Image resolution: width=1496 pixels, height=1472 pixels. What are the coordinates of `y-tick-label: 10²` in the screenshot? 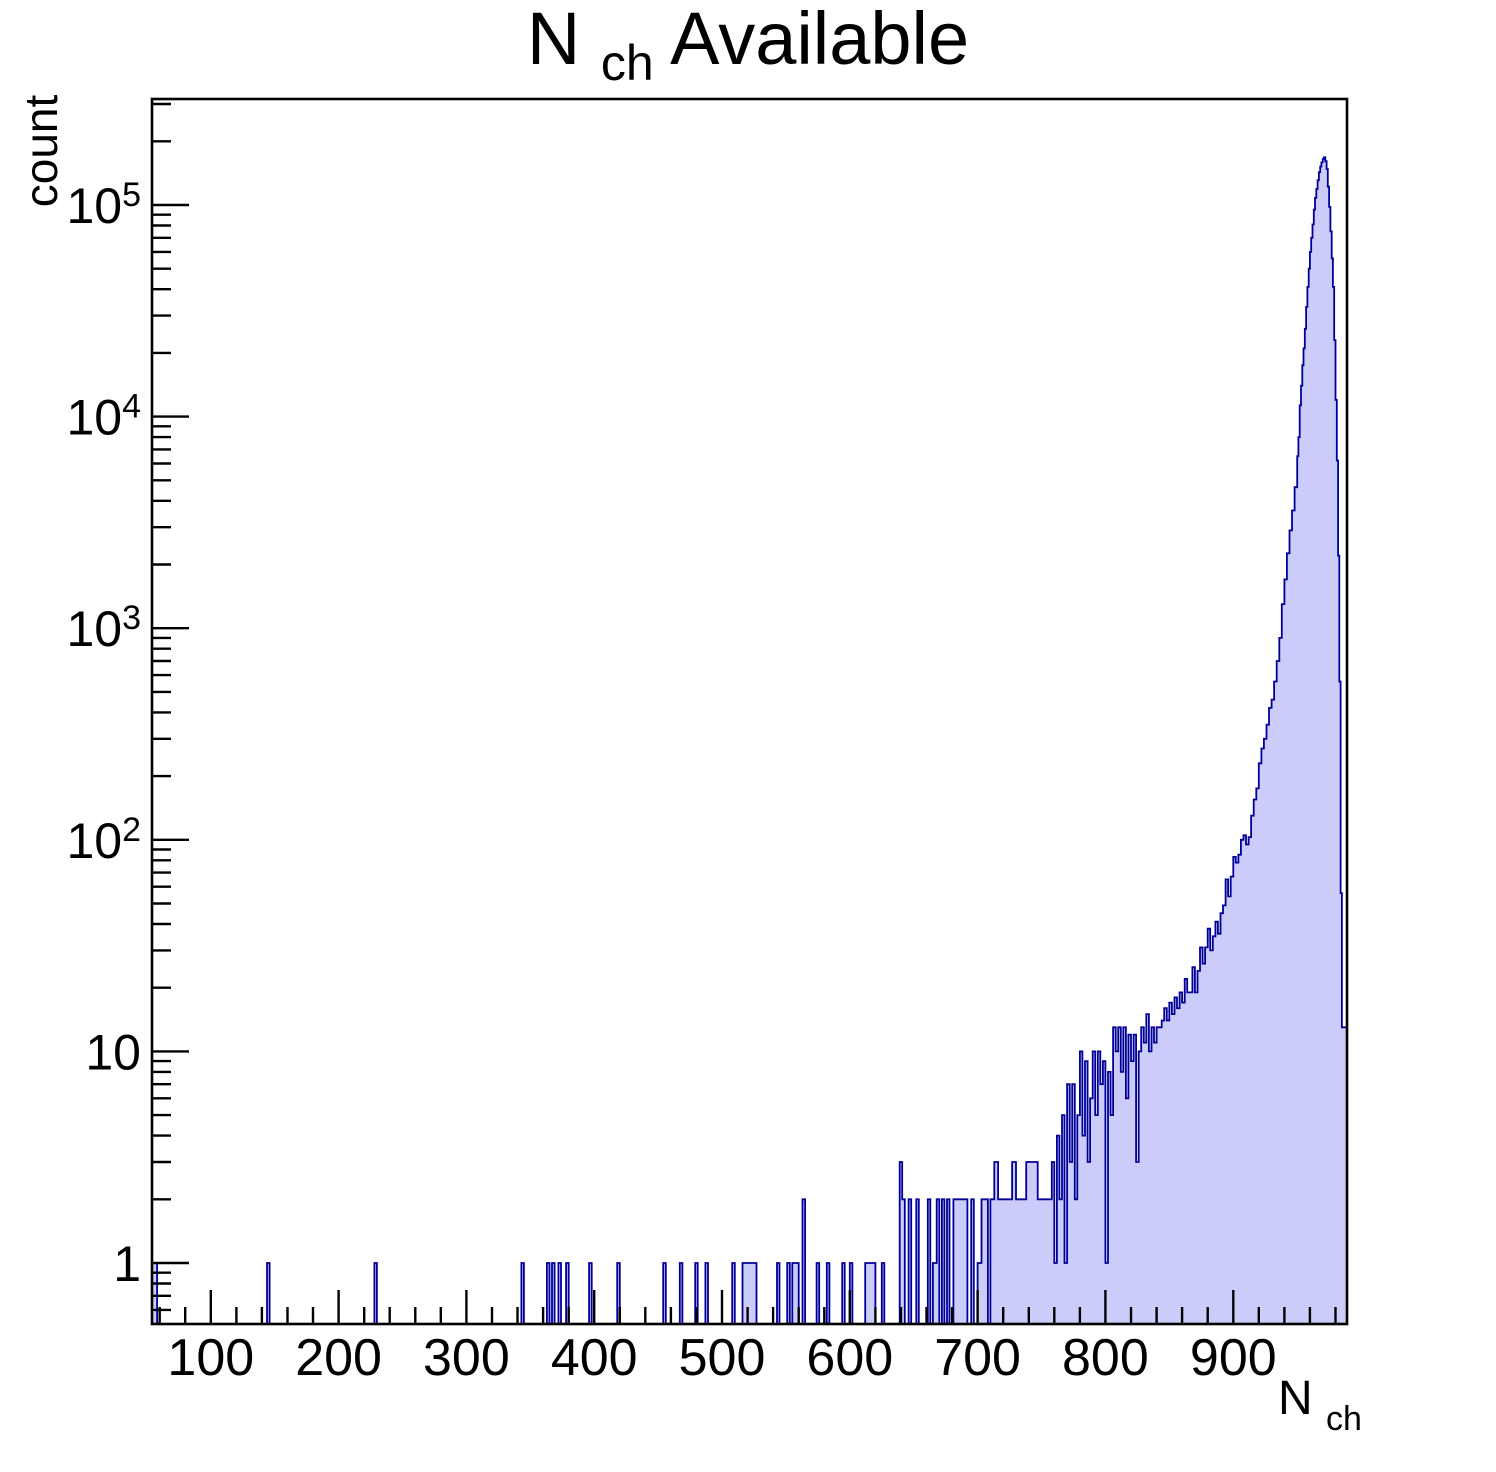 It's located at (103, 840).